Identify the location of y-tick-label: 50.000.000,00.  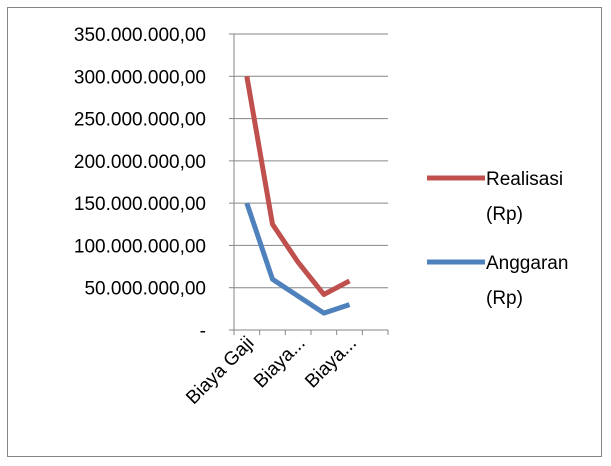
(145, 289).